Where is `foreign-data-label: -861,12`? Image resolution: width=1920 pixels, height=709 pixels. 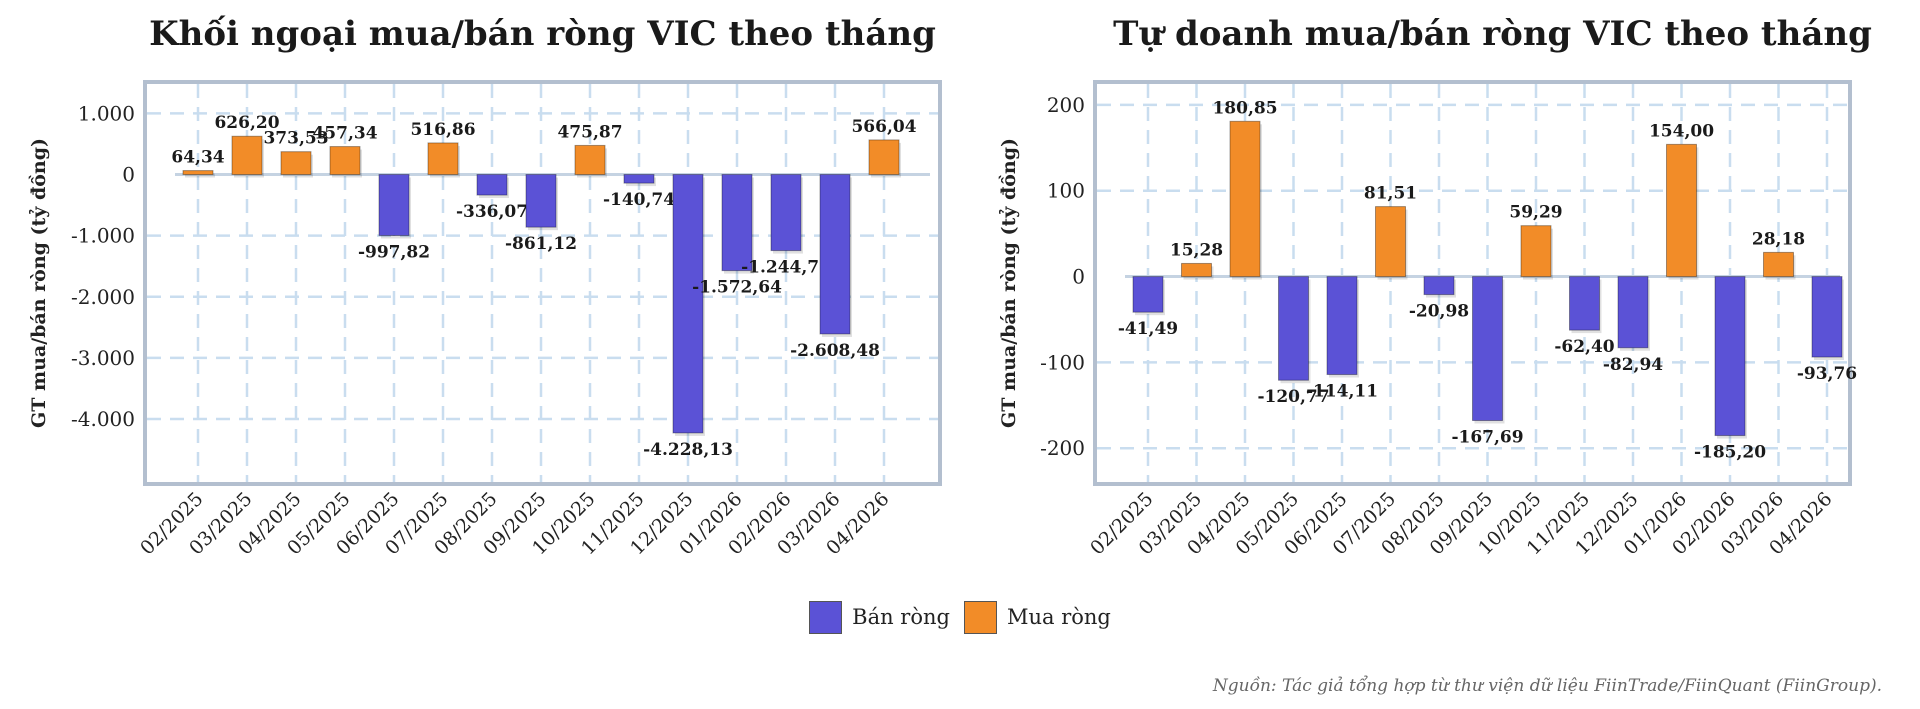
foreign-data-label: -861,12 is located at coordinates (541, 244).